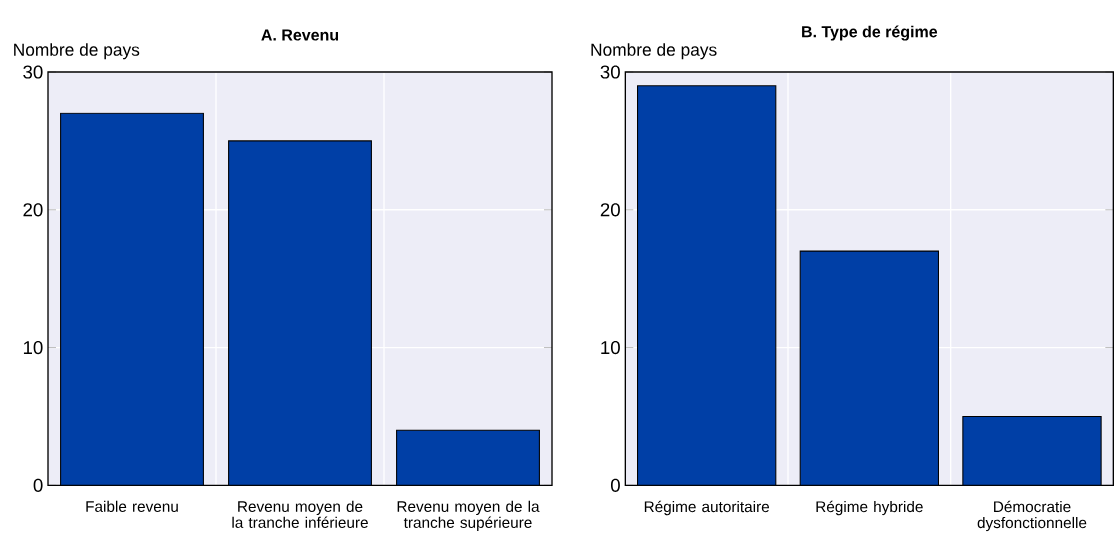 This screenshot has height=544, width=1118. What do you see at coordinates (870, 33) in the screenshot?
I see `chart-title: B. Type de régime` at bounding box center [870, 33].